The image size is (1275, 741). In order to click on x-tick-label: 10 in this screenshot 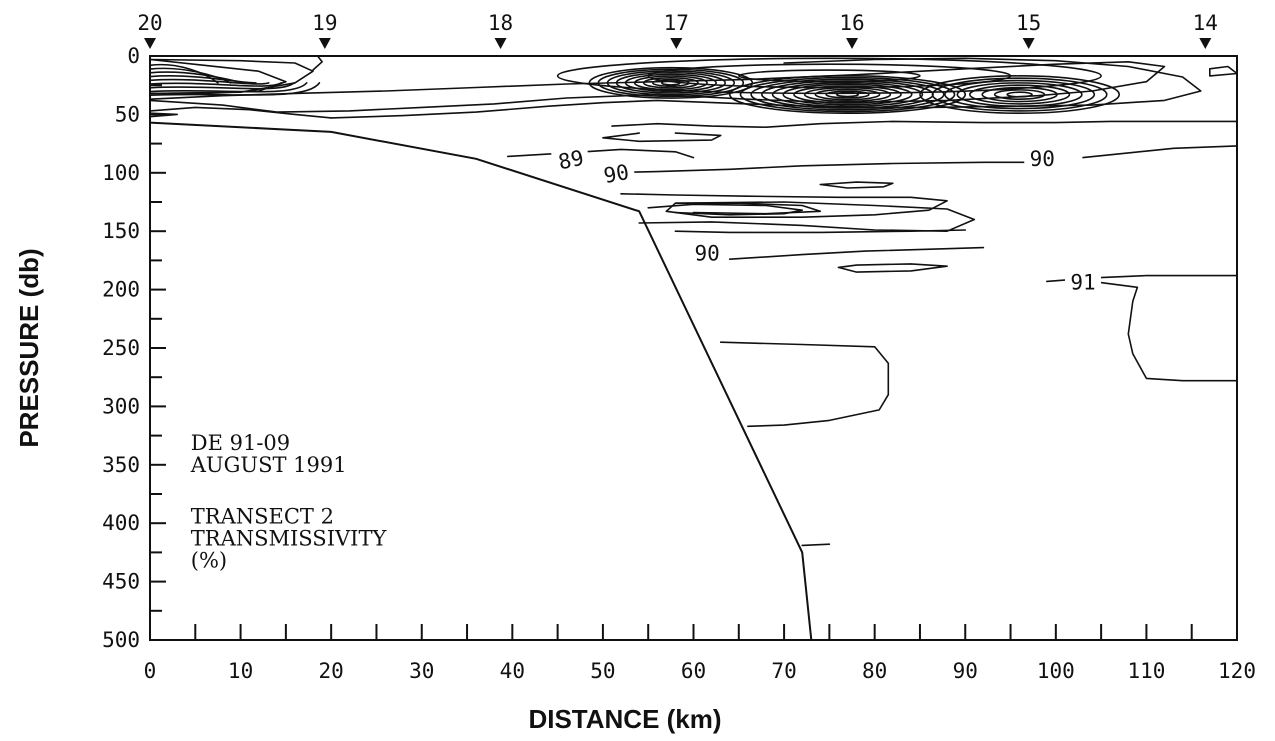, I will do `click(240, 671)`.